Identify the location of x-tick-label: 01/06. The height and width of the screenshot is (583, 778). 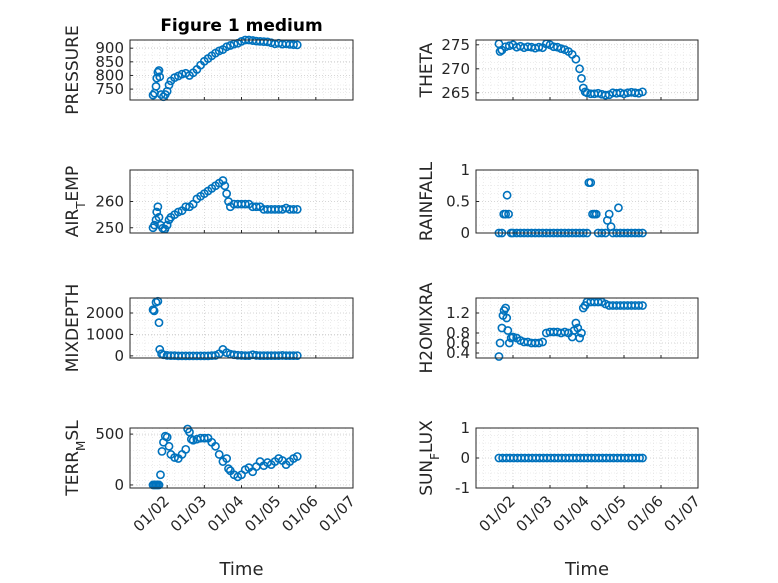
(299, 513).